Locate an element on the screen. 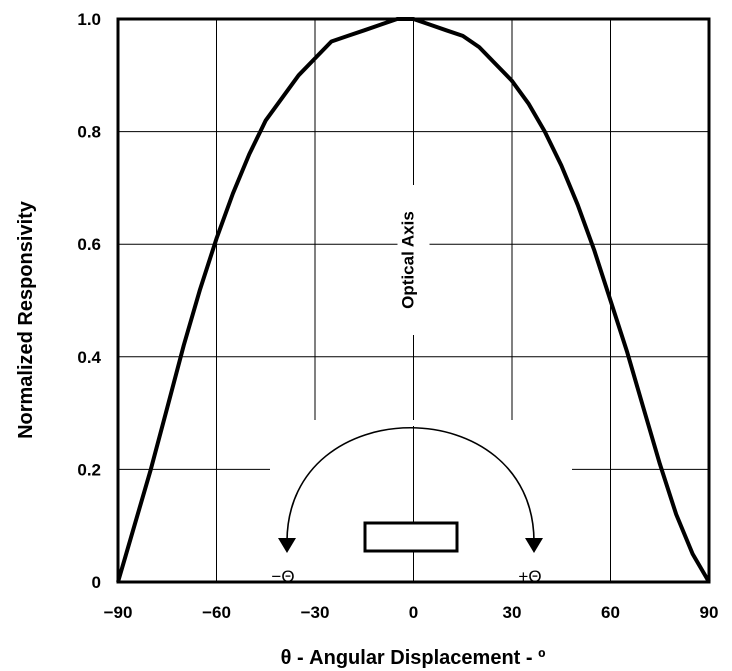 Image resolution: width=732 pixels, height=671 pixels. left-arrowhead is located at coordinates (287, 545).